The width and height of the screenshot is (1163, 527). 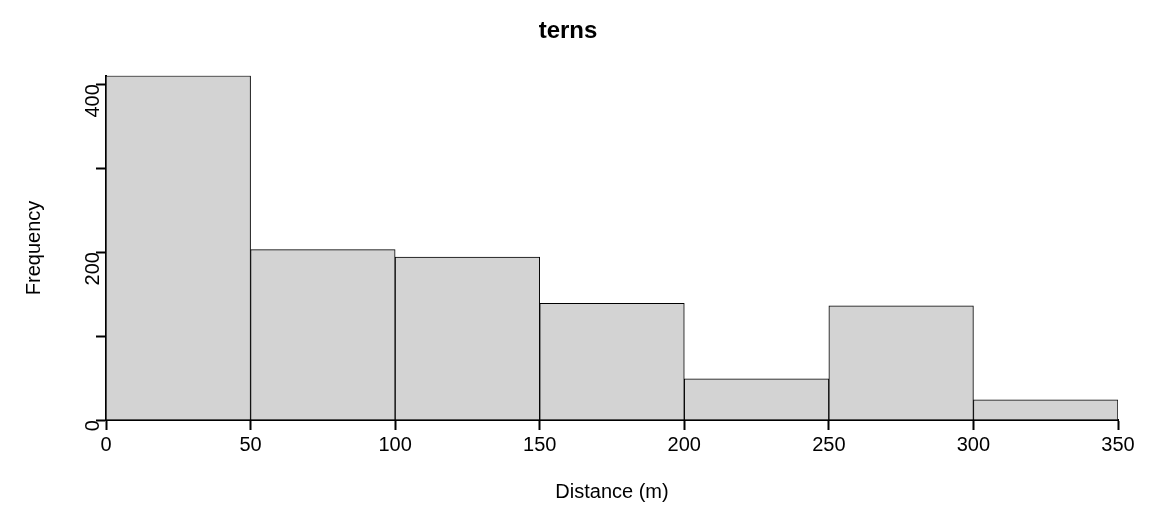 I want to click on x-tick-label: 150, so click(x=540, y=443).